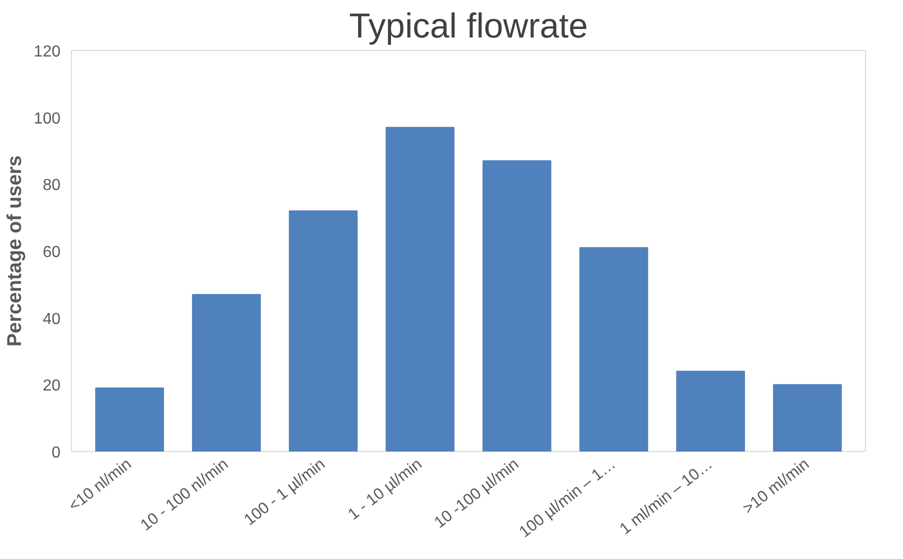 Image resolution: width=903 pixels, height=559 pixels. Describe the element at coordinates (51, 319) in the screenshot. I see `y-tick-label: 40` at that location.